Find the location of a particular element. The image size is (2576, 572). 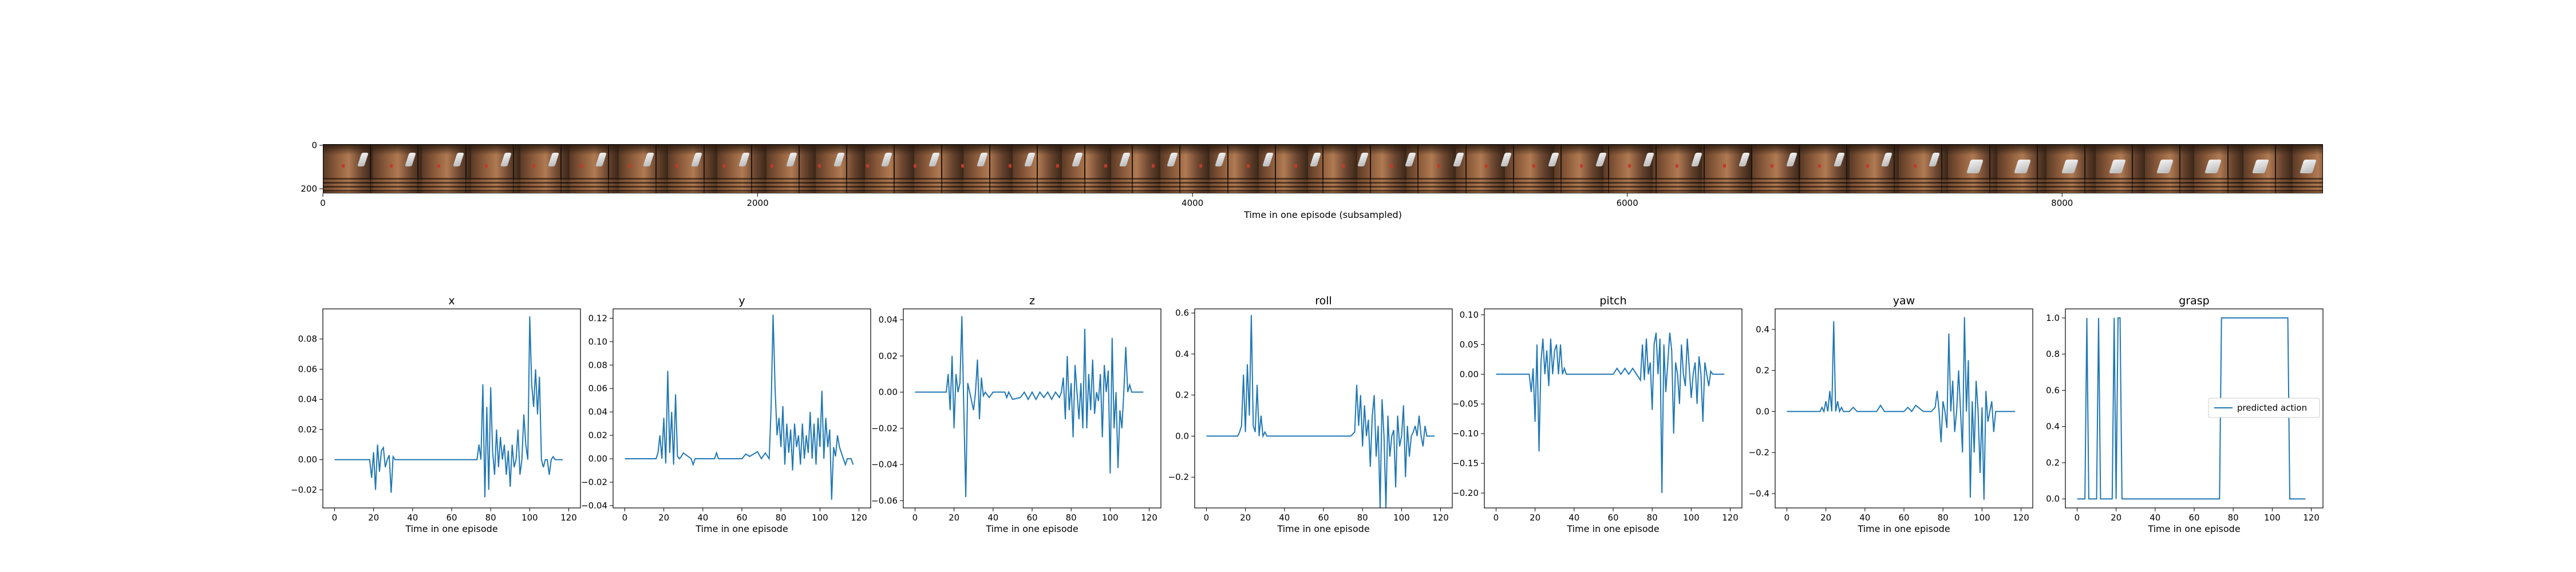

ytick-label: −0.05 is located at coordinates (1465, 404).